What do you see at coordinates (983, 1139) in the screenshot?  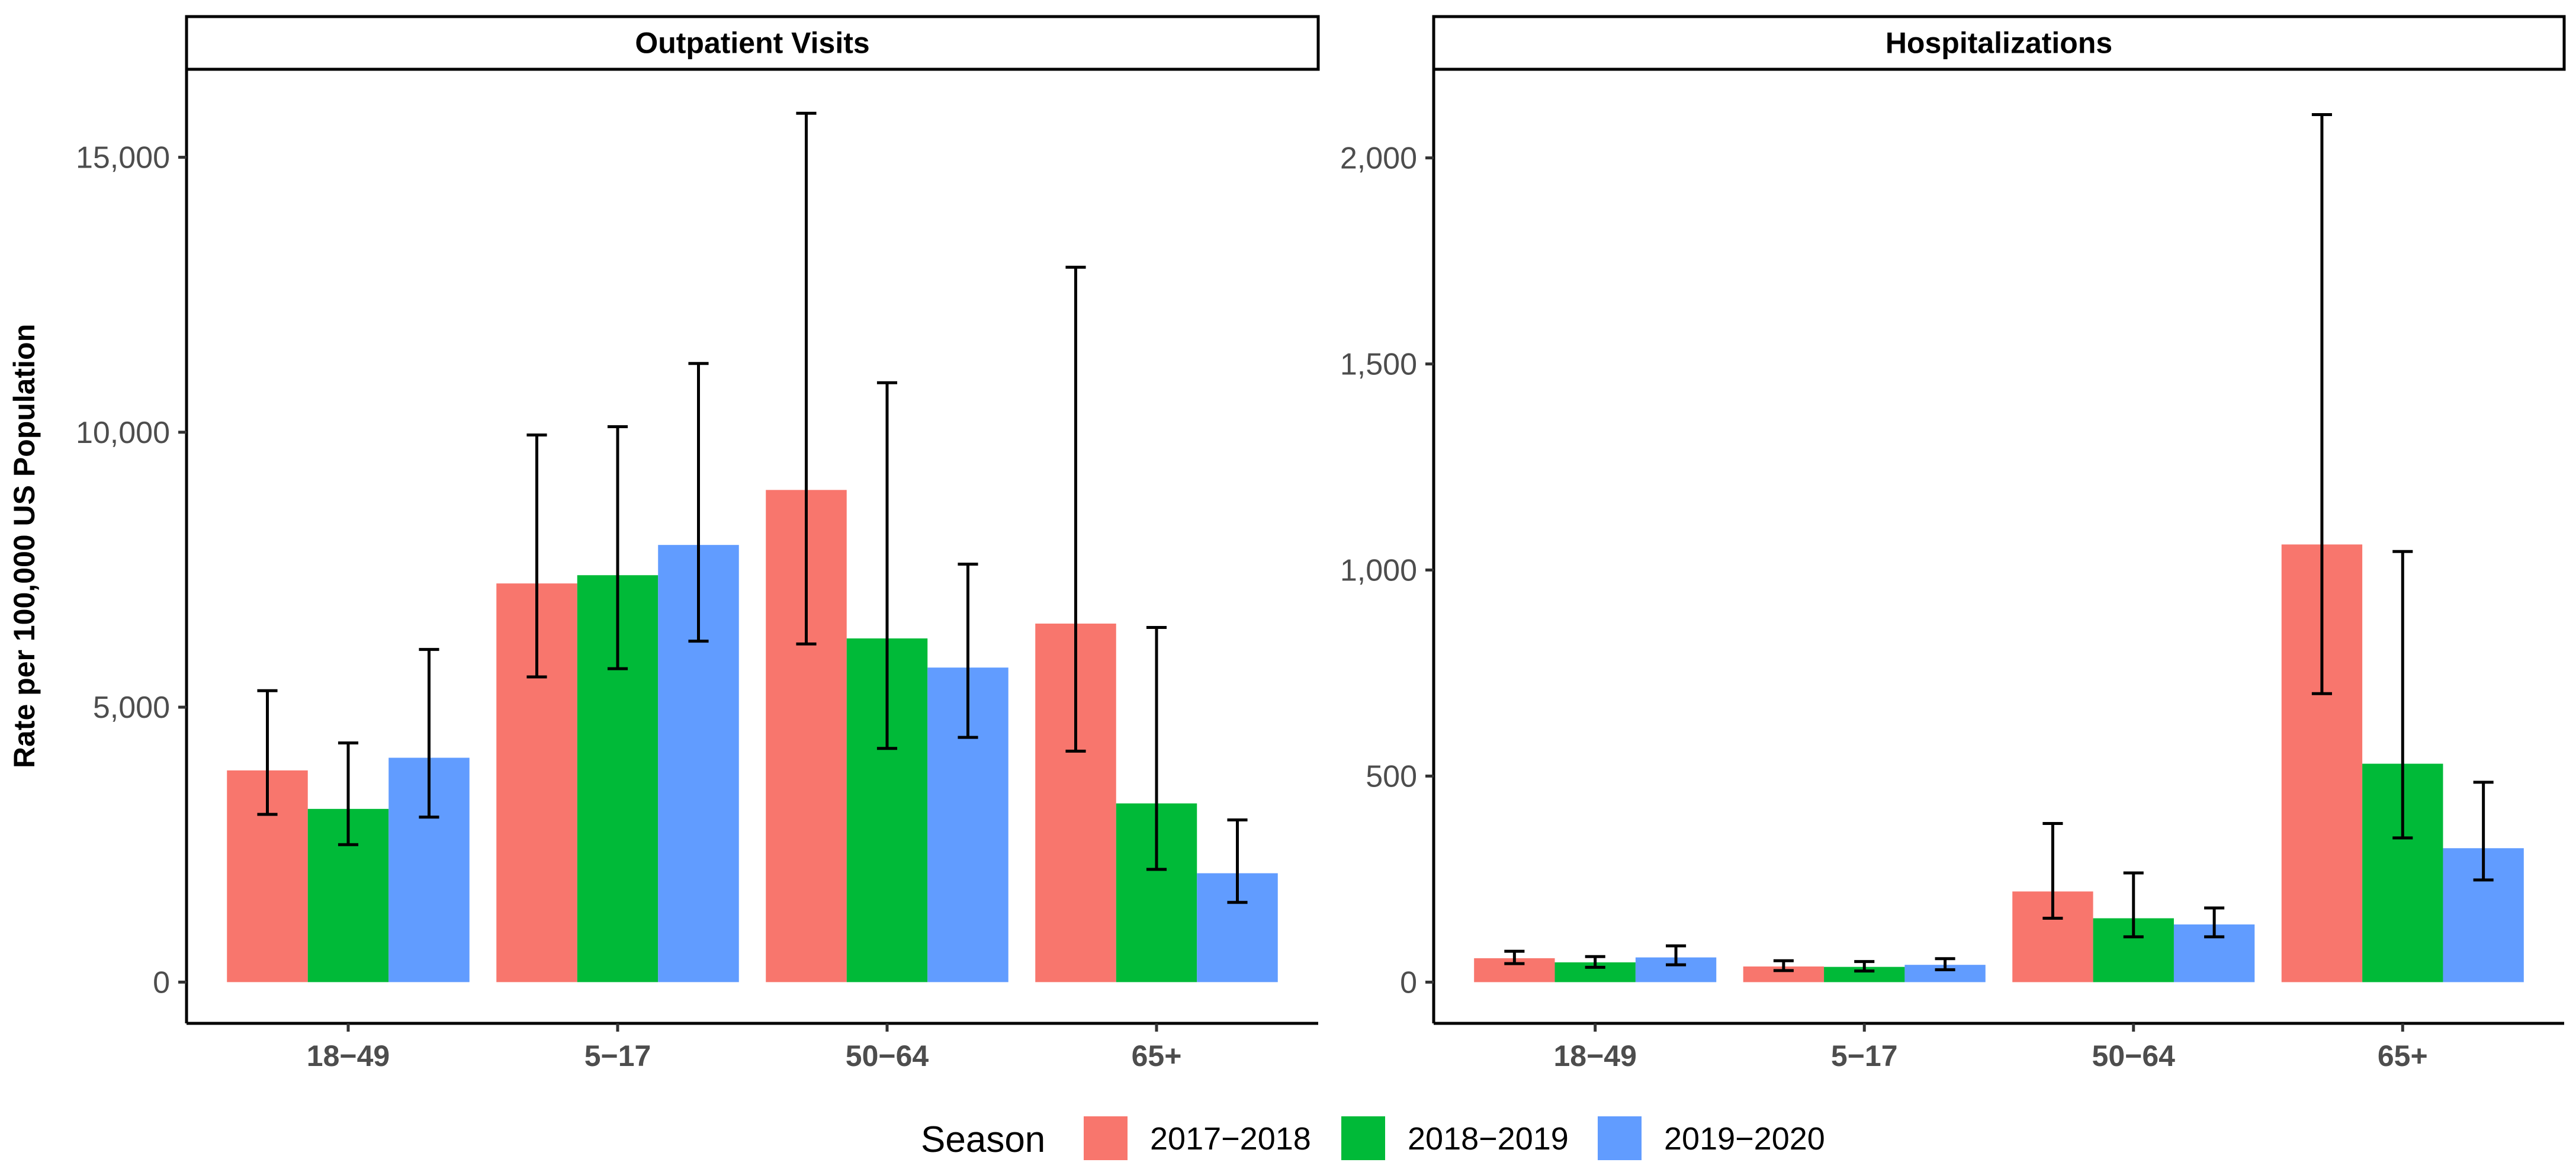 I see `legend-title: Season` at bounding box center [983, 1139].